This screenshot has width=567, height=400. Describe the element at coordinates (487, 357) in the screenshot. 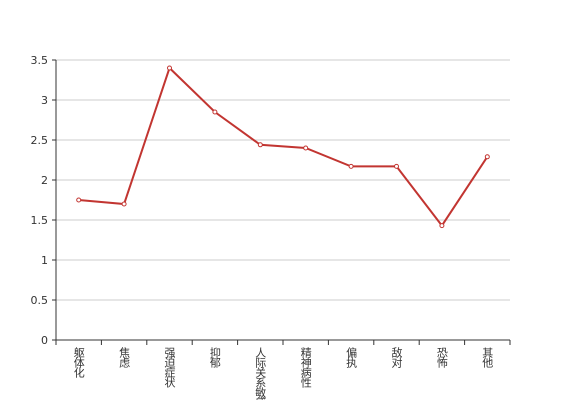

I see `x-tick-label: 其他` at that location.